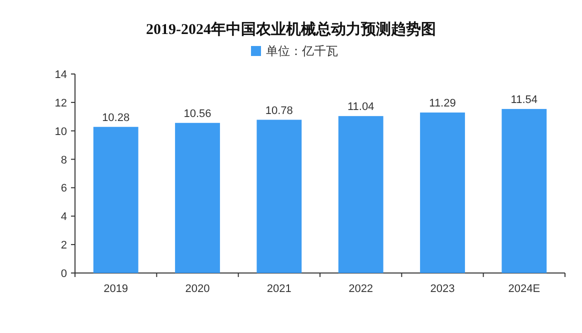  I want to click on x-tick-label: 2024E, so click(524, 289).